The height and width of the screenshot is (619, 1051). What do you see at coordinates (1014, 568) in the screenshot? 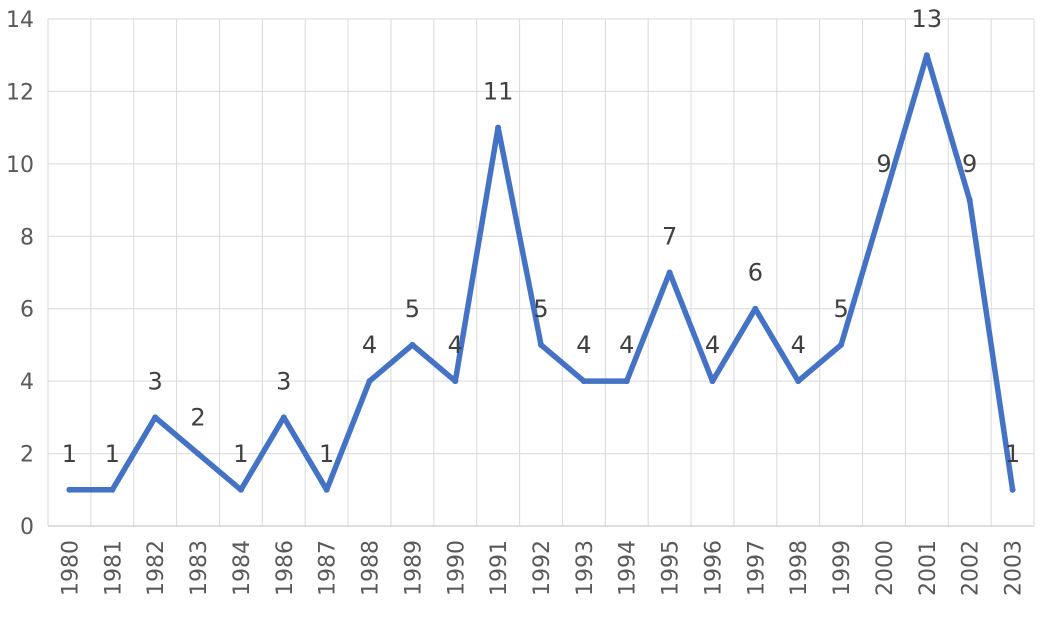
I see `x-tick-label: 2003` at bounding box center [1014, 568].